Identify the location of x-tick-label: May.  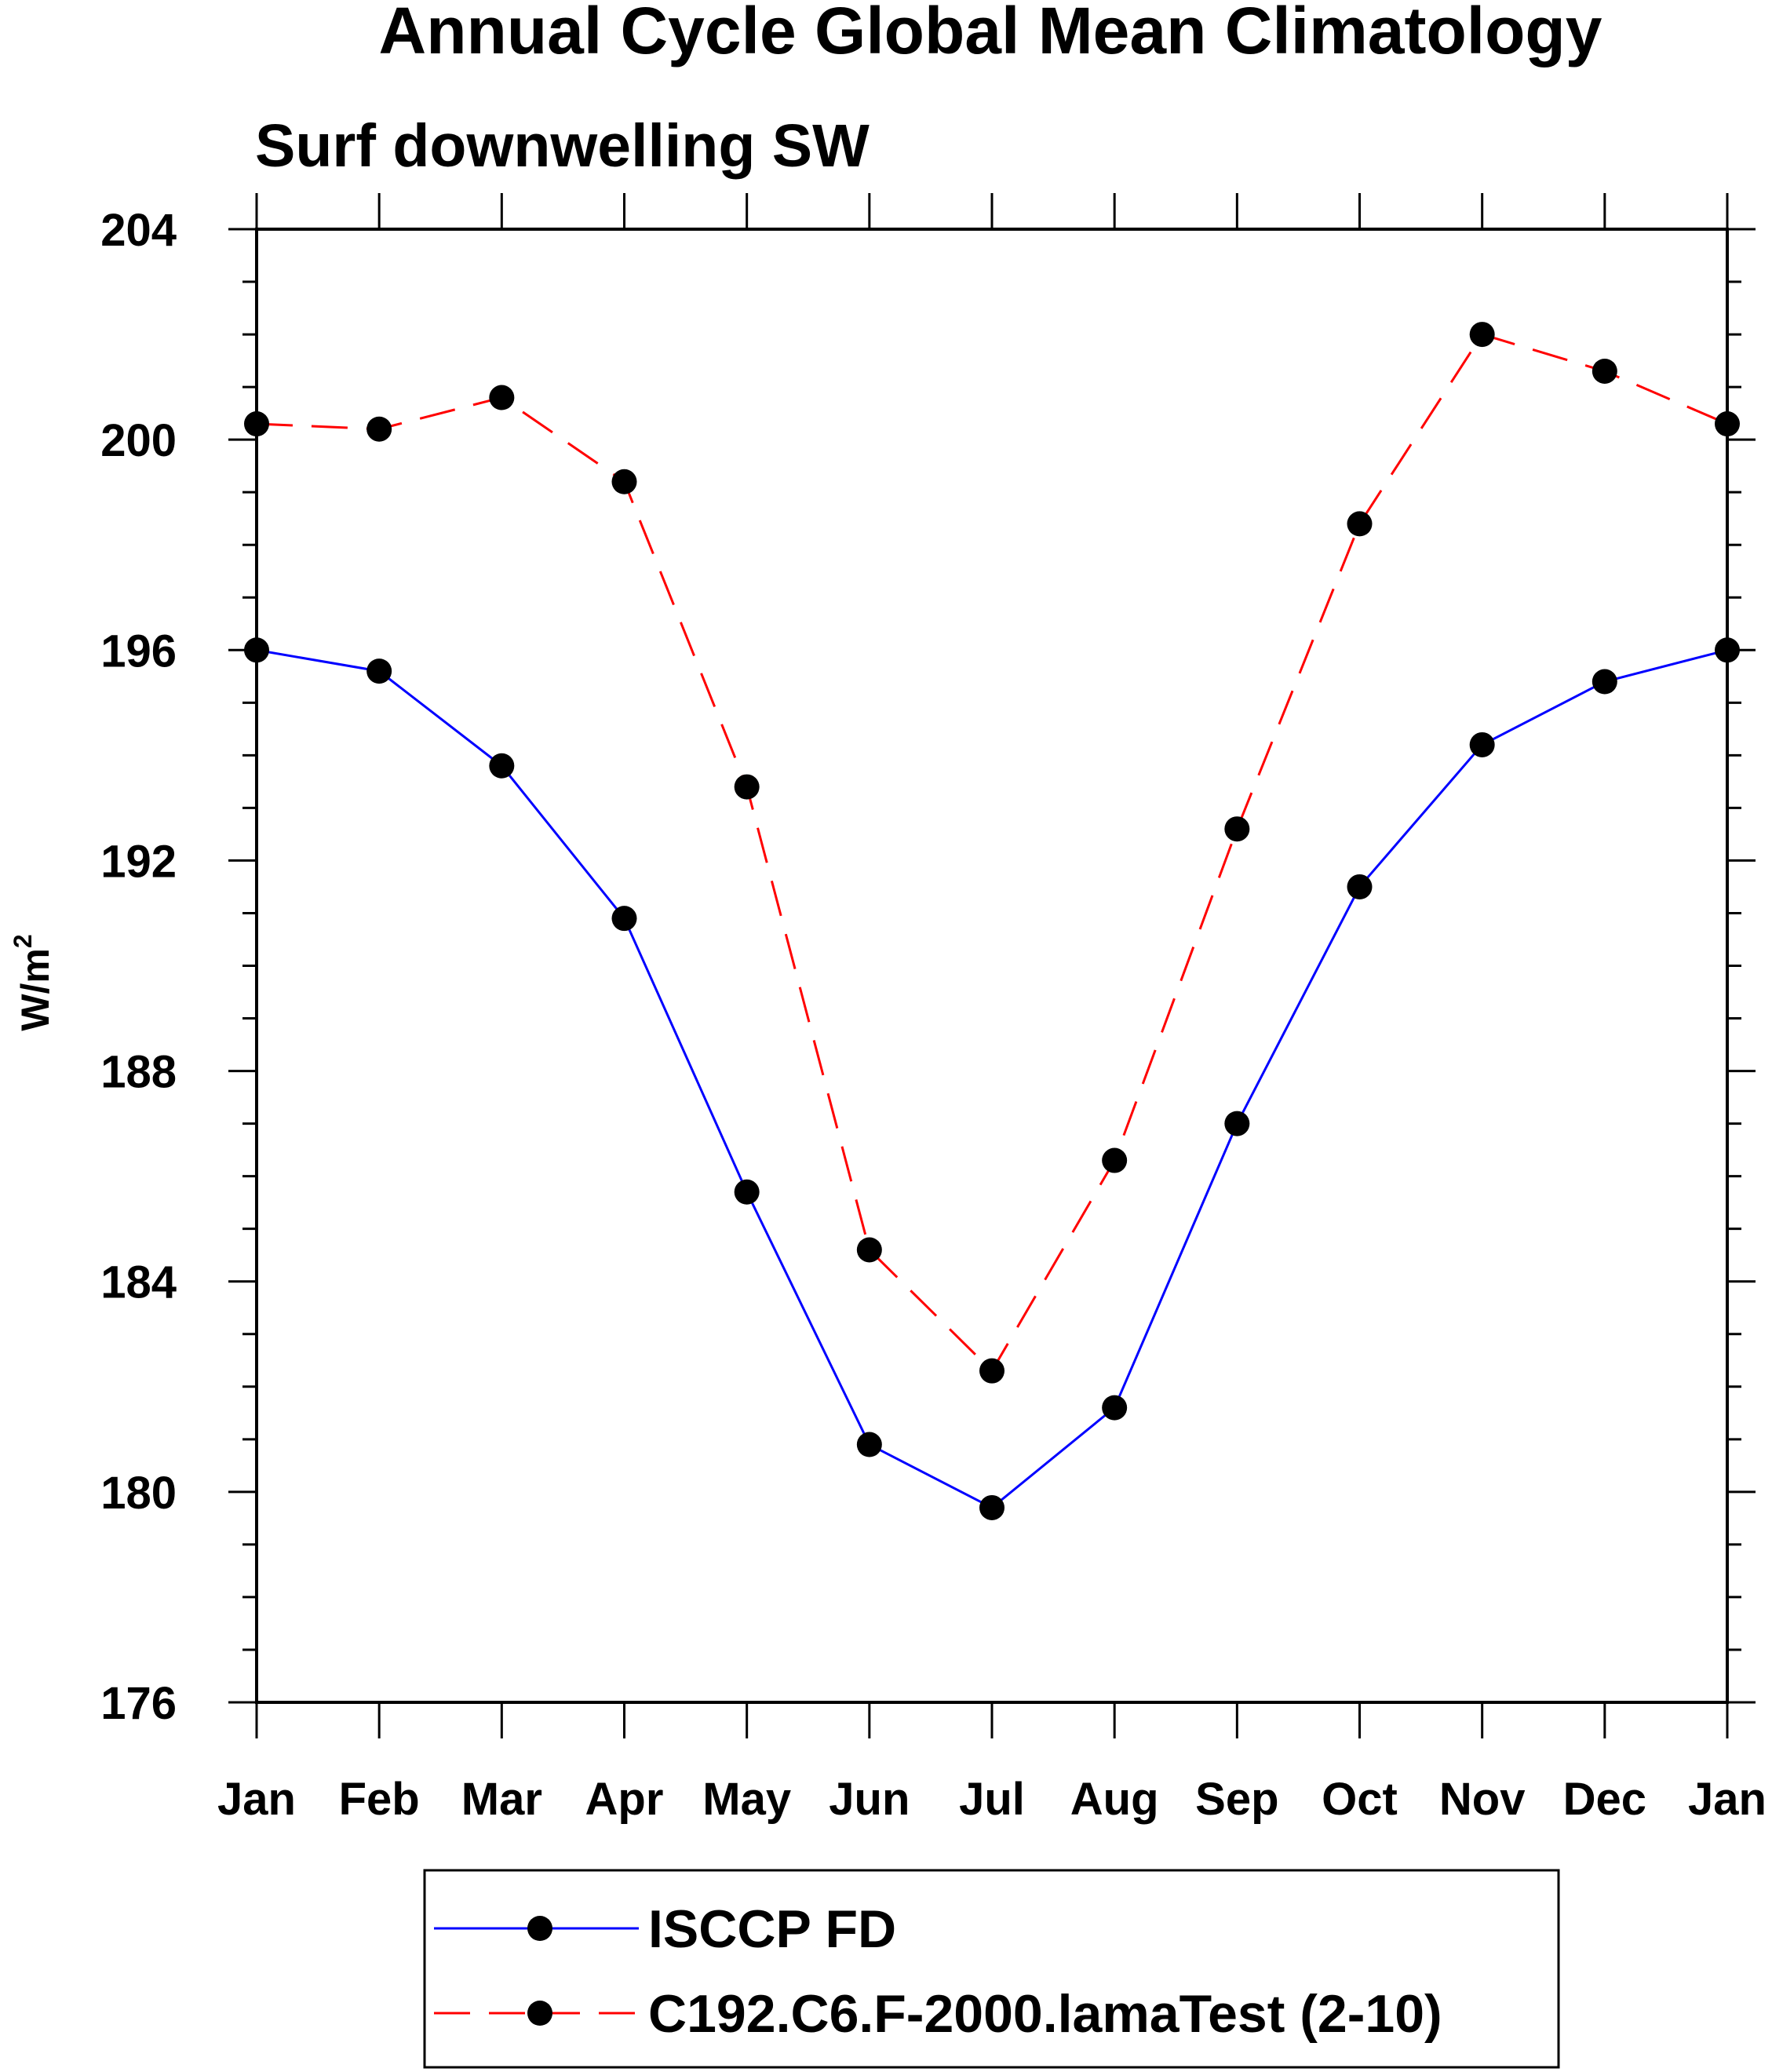
(746, 1799).